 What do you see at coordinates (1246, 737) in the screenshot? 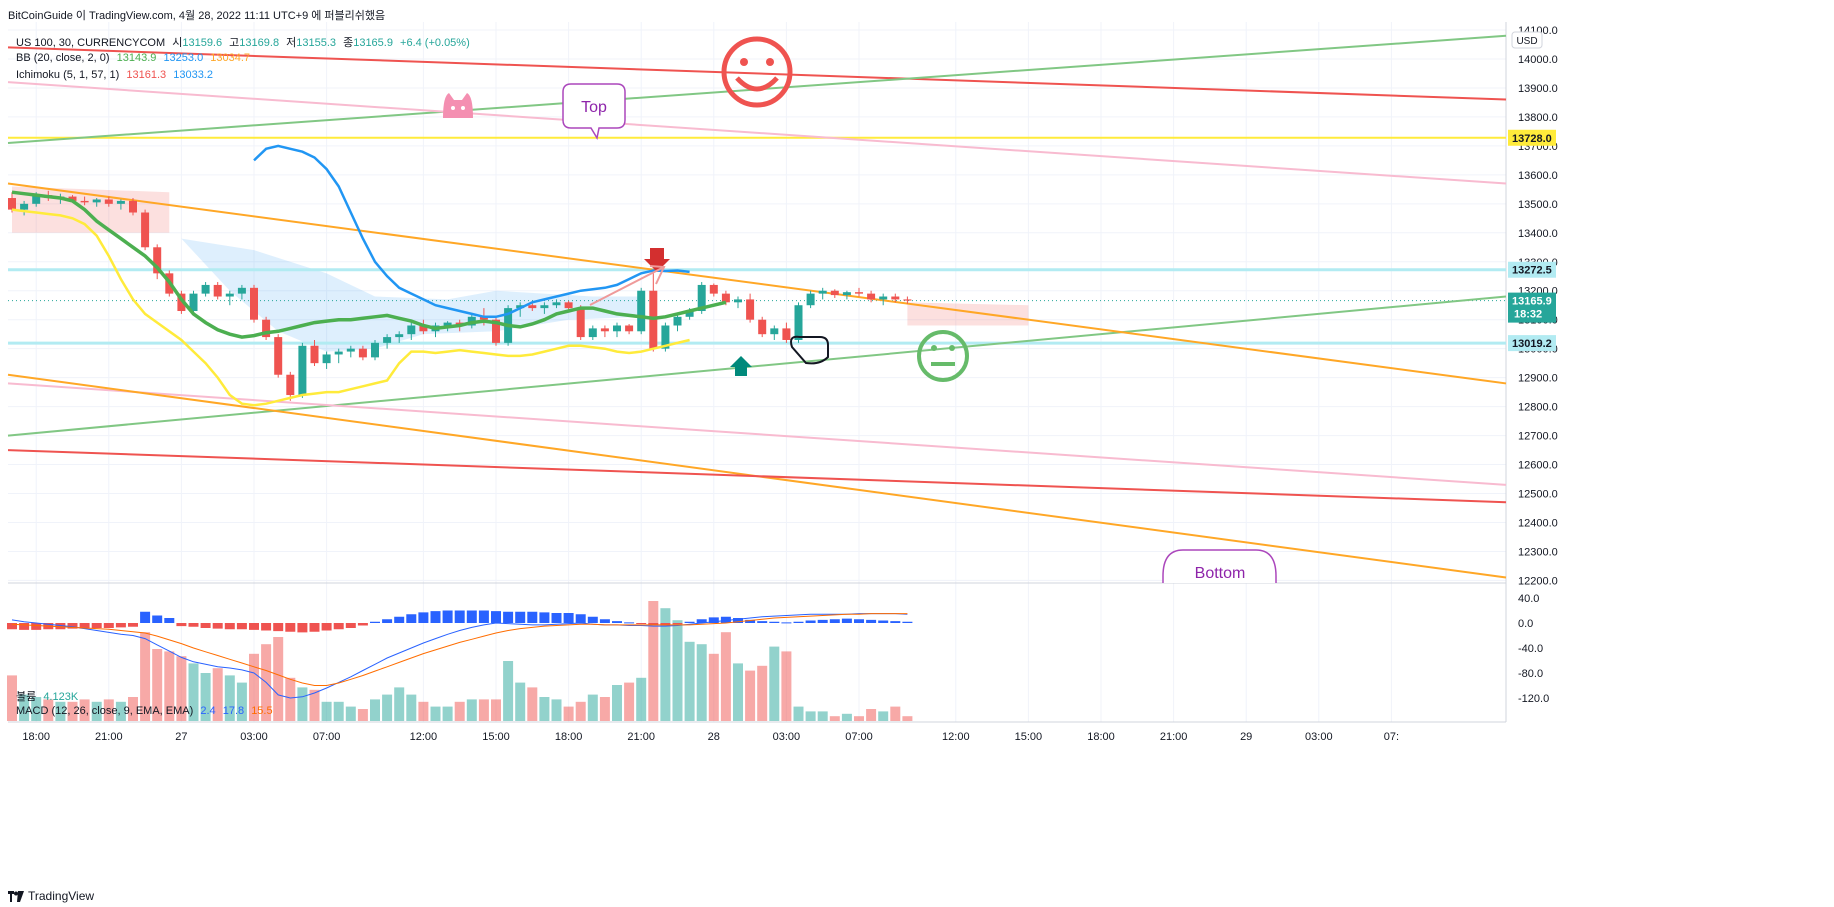
I see `time-tick-label: 29` at bounding box center [1246, 737].